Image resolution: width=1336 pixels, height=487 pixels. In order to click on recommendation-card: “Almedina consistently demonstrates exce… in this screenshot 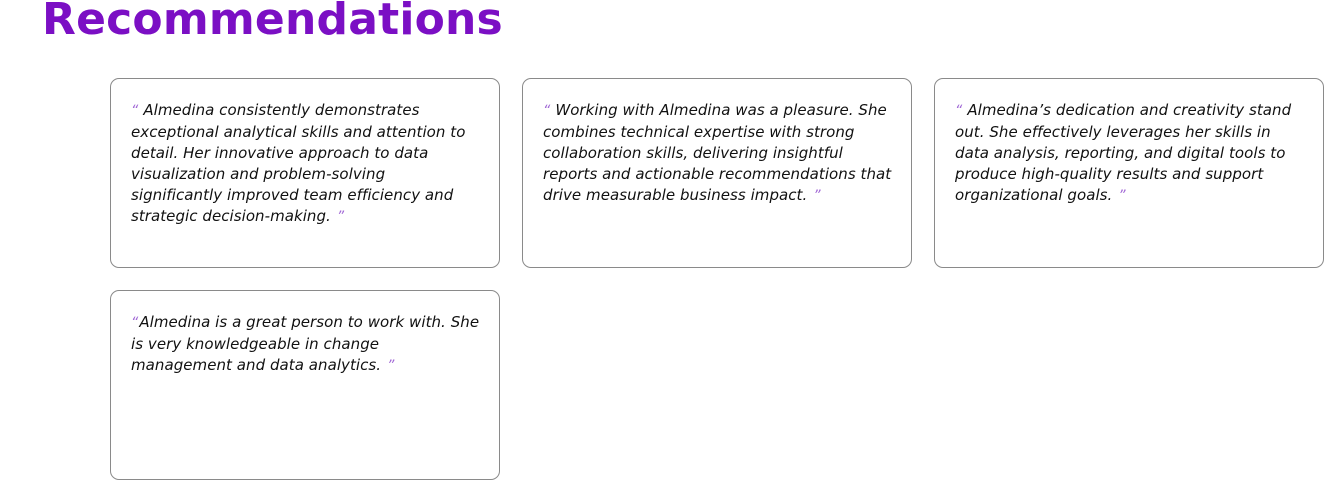, I will do `click(305, 173)`.